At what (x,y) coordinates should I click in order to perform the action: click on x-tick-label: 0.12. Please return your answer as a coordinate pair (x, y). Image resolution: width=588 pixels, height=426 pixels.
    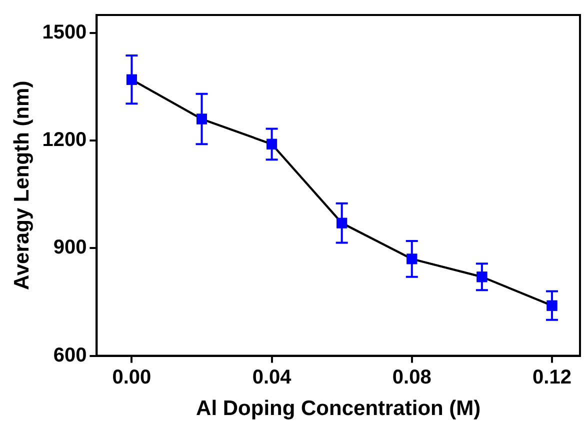
    Looking at the image, I should click on (552, 377).